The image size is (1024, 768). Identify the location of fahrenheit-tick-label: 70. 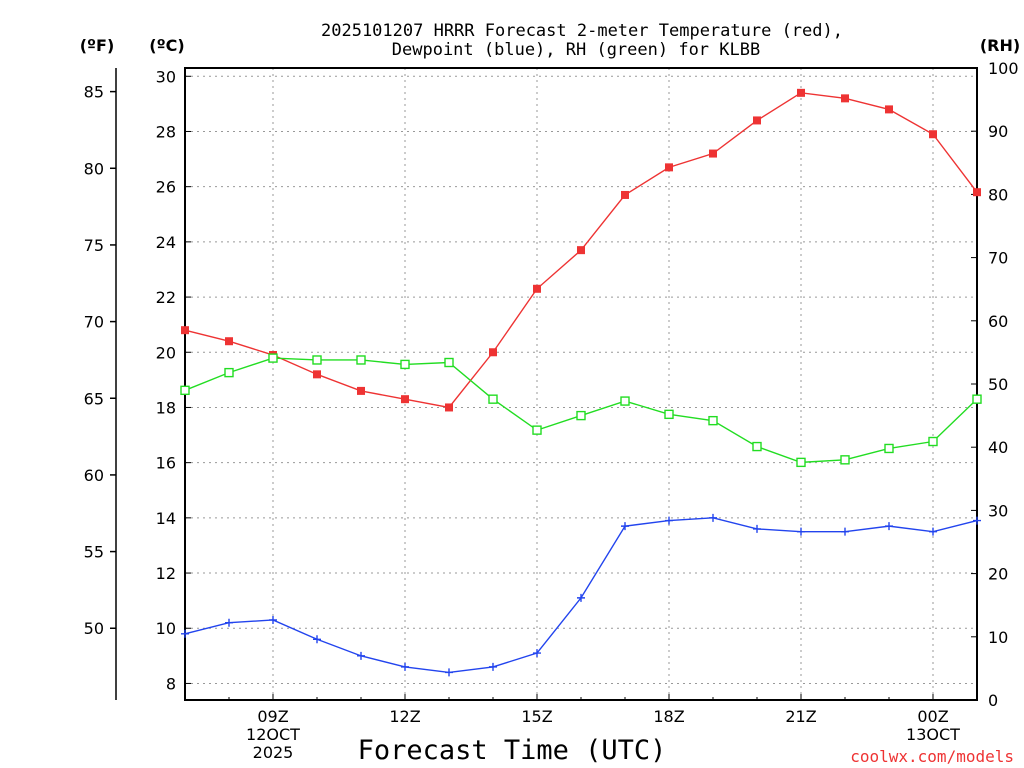
(94, 322).